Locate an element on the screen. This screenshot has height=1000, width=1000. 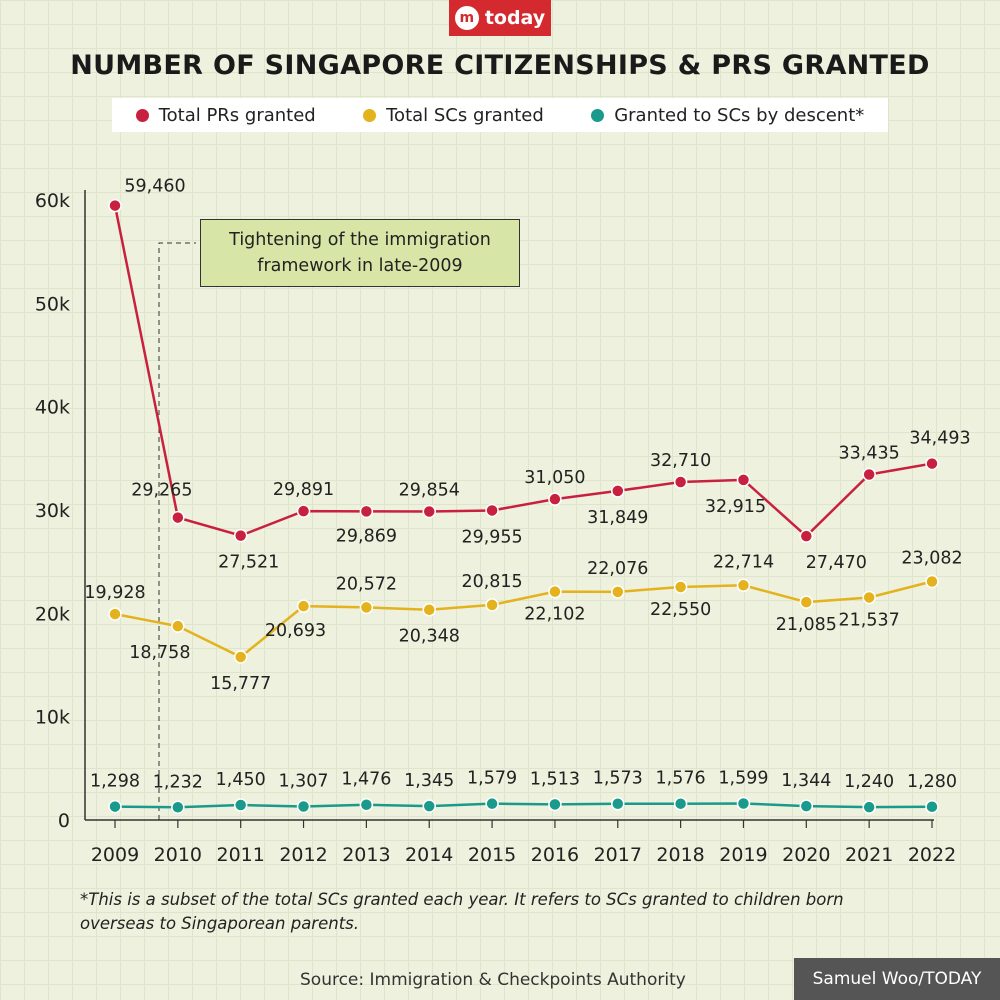
data-label: 1,307 is located at coordinates (303, 781).